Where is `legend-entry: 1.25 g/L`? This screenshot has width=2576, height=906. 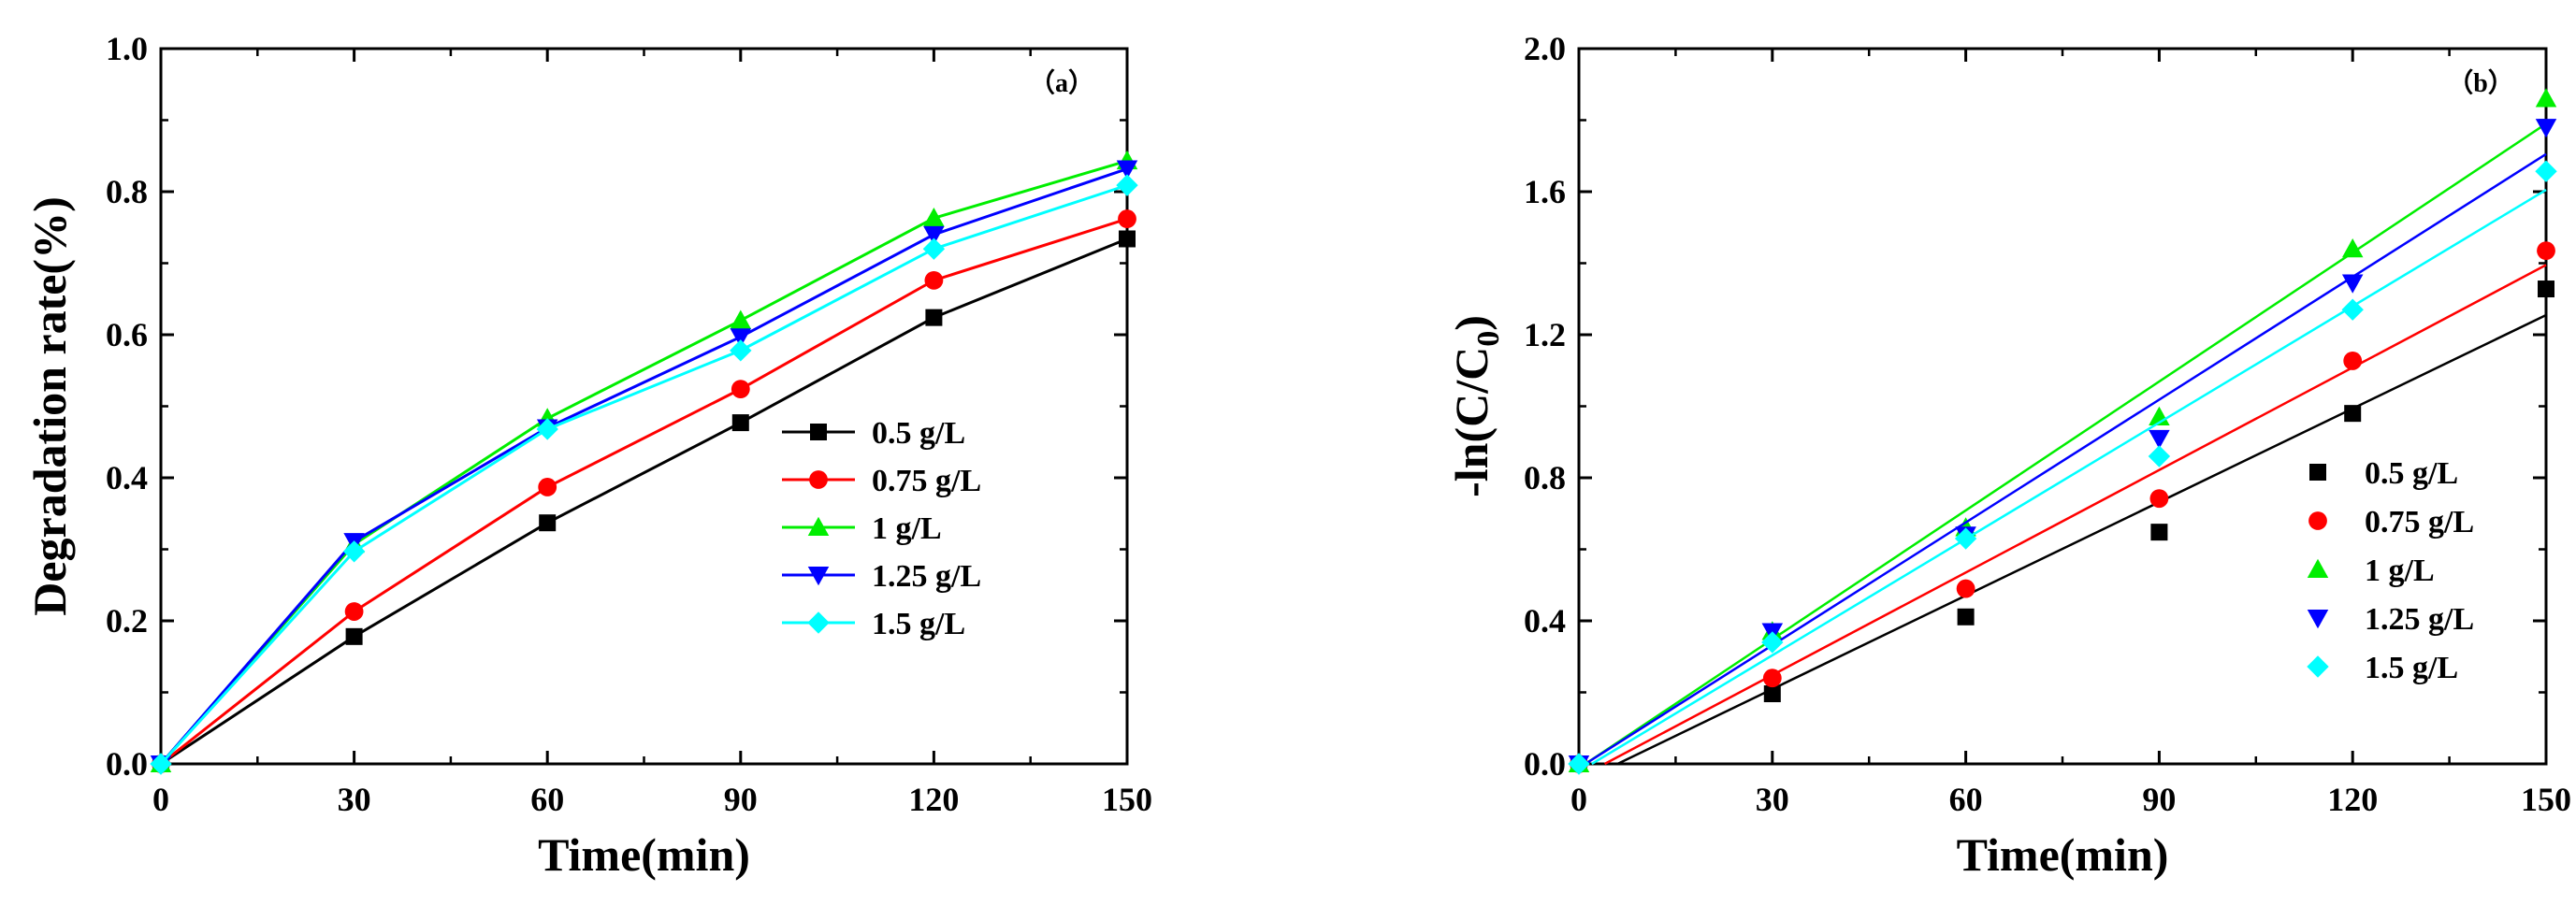 legend-entry: 1.25 g/L is located at coordinates (881, 576).